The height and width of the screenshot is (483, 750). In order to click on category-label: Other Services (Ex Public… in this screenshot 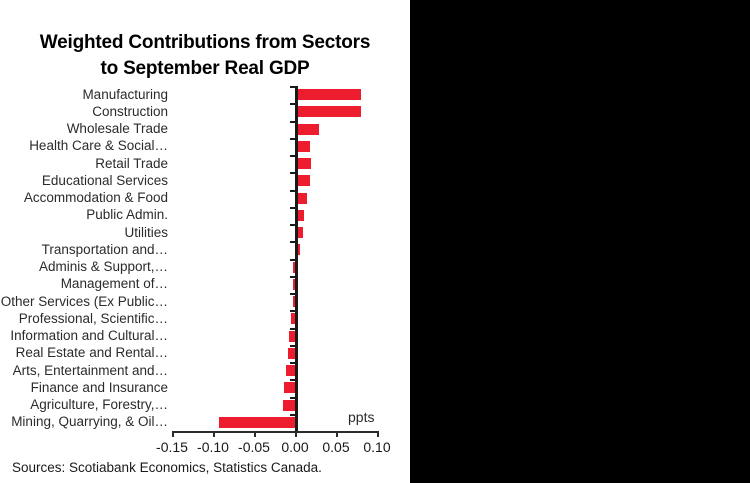, I will do `click(84, 301)`.